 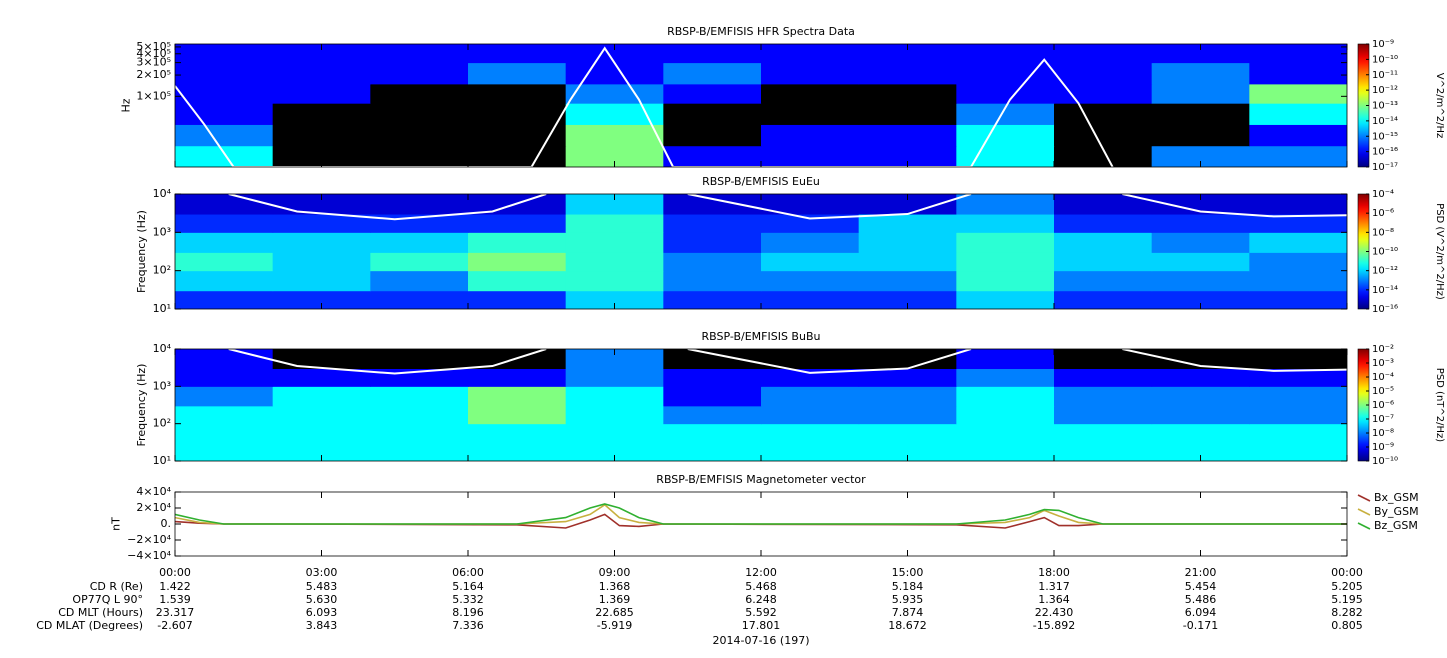 I want to click on ephemeris-value: 22.430, so click(x=1054, y=612).